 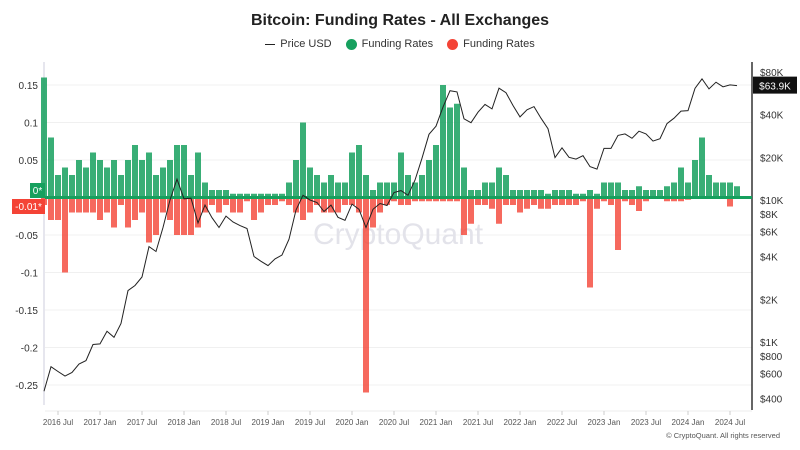 What do you see at coordinates (37, 190) in the screenshot?
I see `zero-marker-box` at bounding box center [37, 190].